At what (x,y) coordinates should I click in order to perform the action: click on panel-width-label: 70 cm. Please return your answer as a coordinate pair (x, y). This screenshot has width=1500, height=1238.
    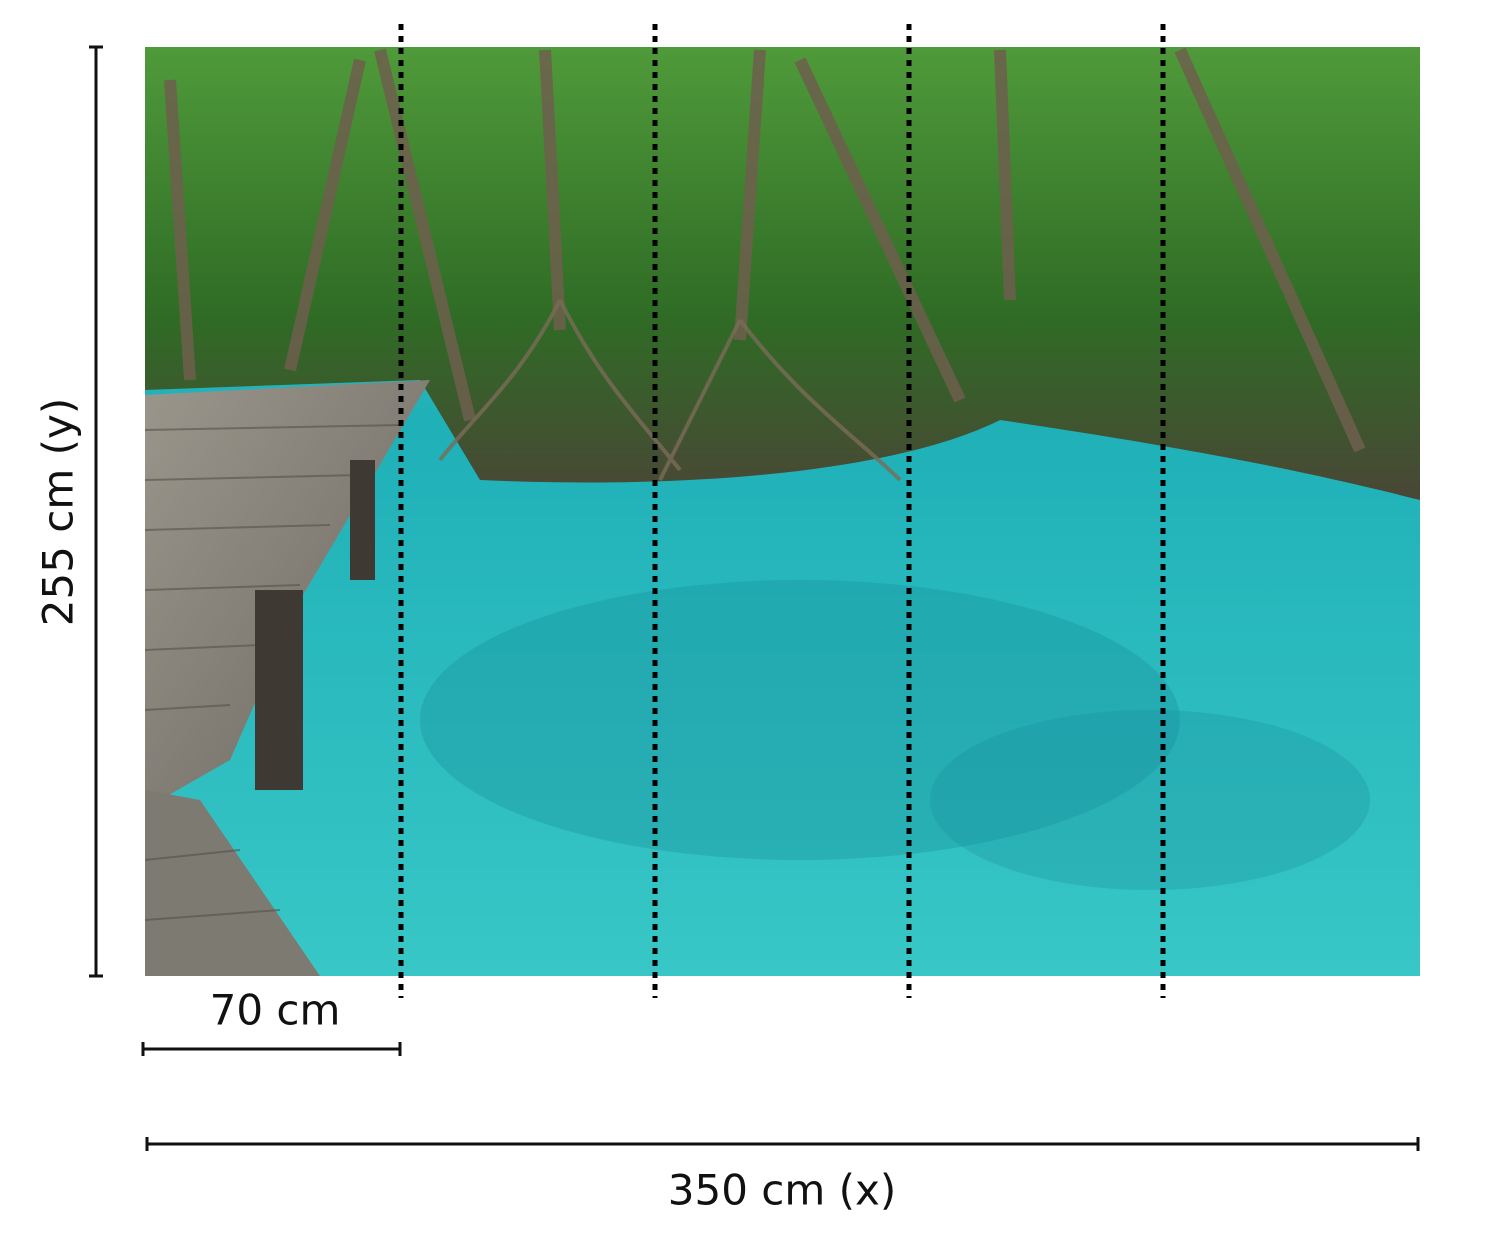
    Looking at the image, I should click on (275, 1010).